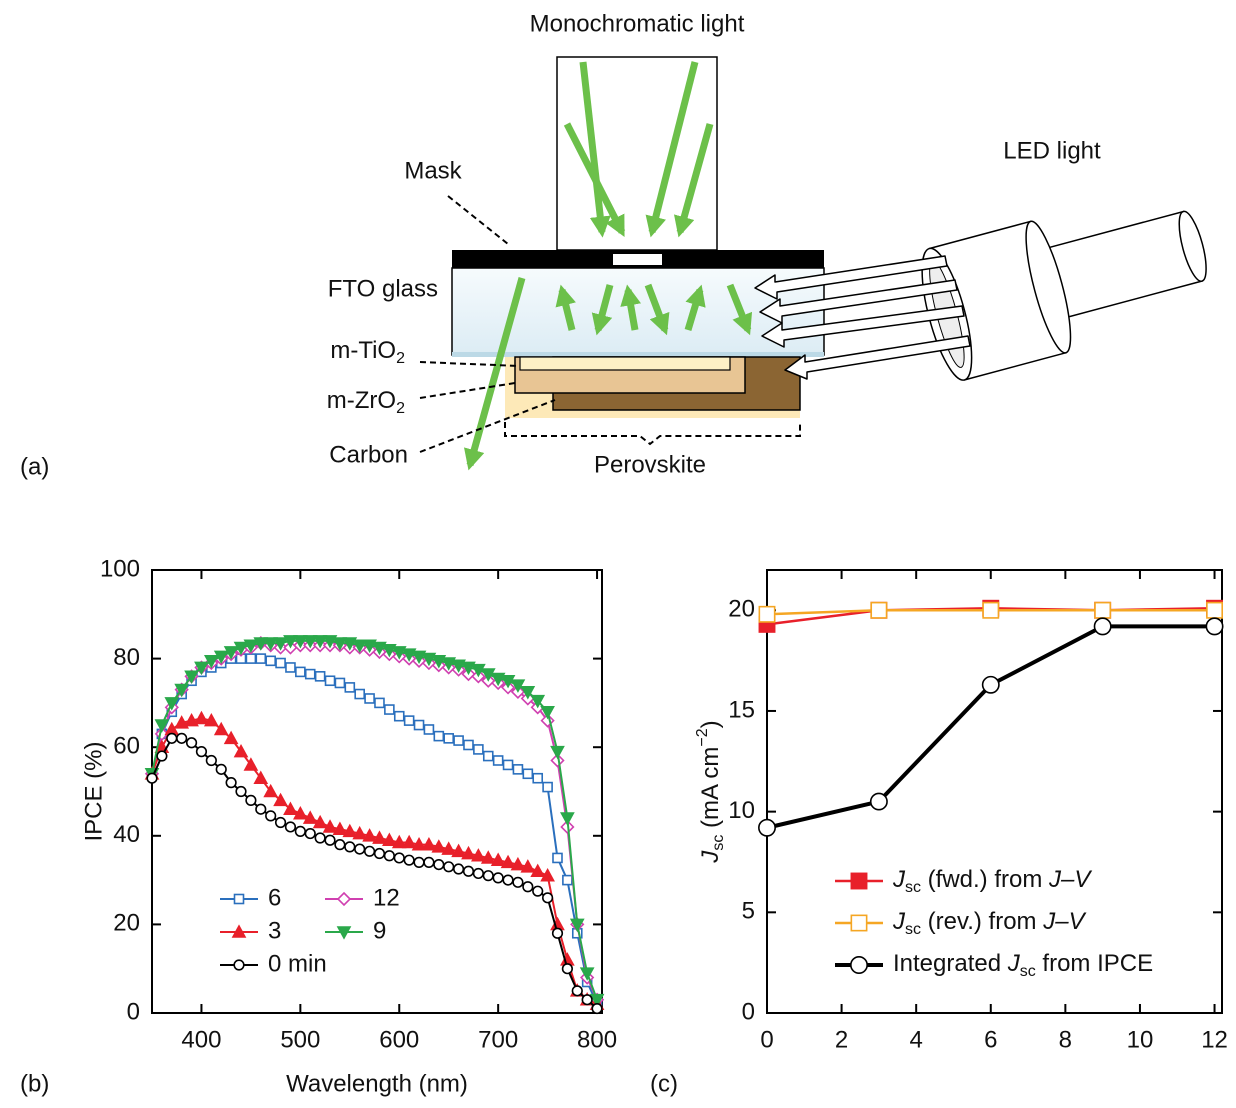  What do you see at coordinates (93, 791) in the screenshot?
I see `y-axis-label: IPCE (%)` at bounding box center [93, 791].